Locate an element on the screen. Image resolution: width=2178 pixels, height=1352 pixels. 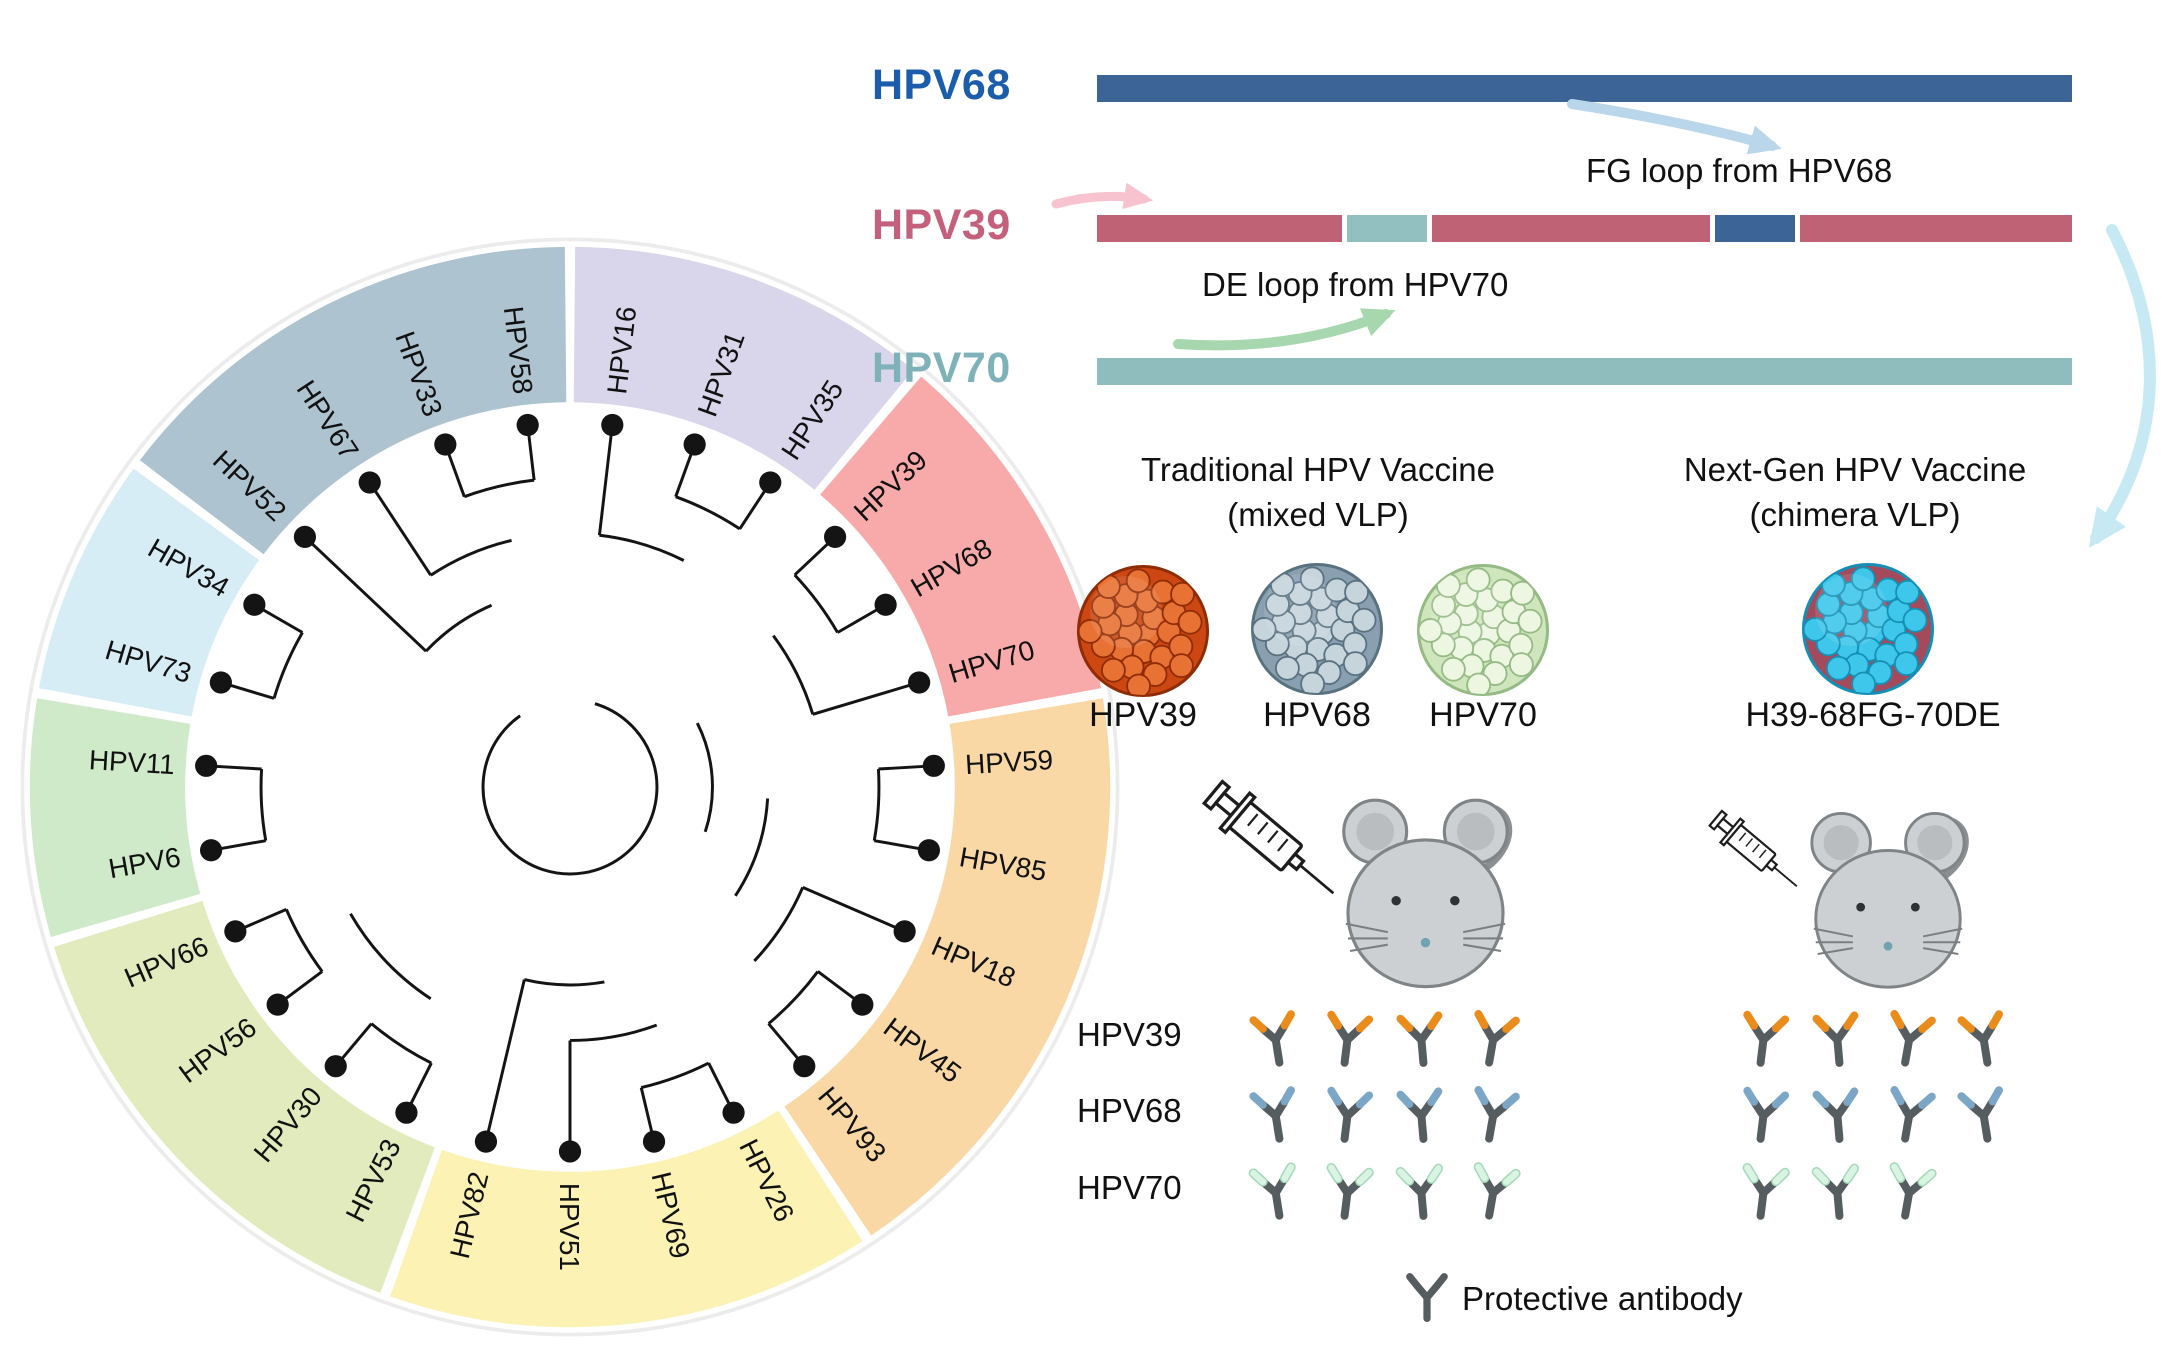
hpv70-genome-bar is located at coordinates (1584, 371).